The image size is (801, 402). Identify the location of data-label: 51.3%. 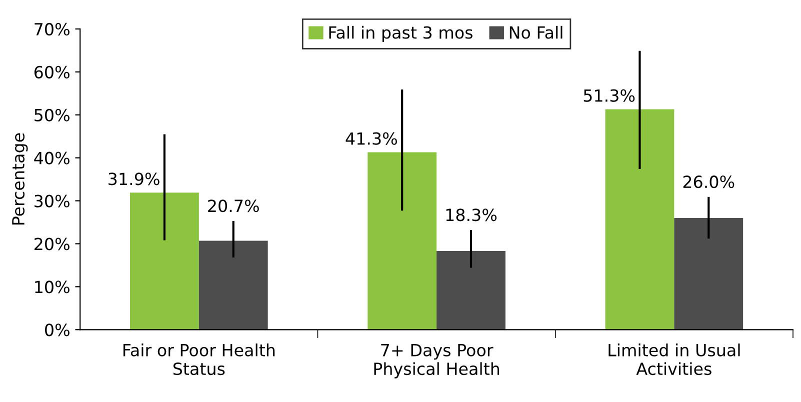
(609, 95).